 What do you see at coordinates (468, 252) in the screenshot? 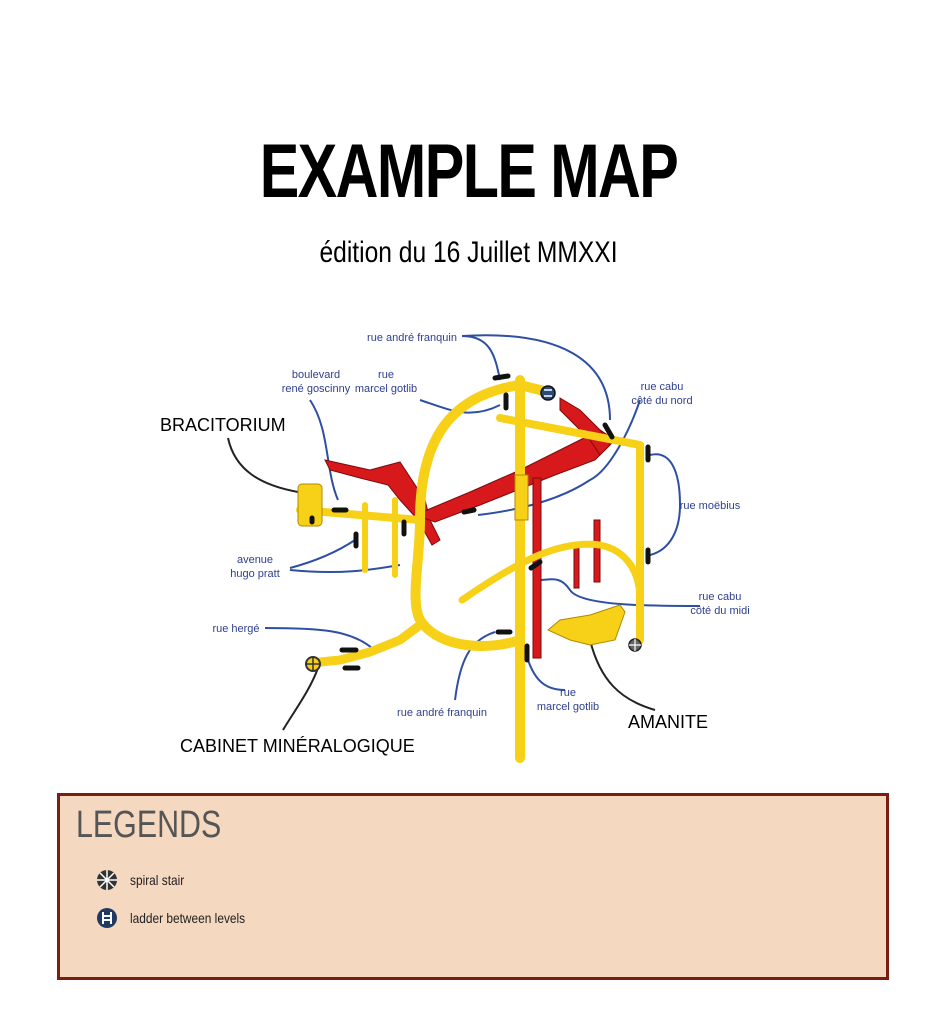
I see `map-subtitle: édition du 16 Juillet MMXXI` at bounding box center [468, 252].